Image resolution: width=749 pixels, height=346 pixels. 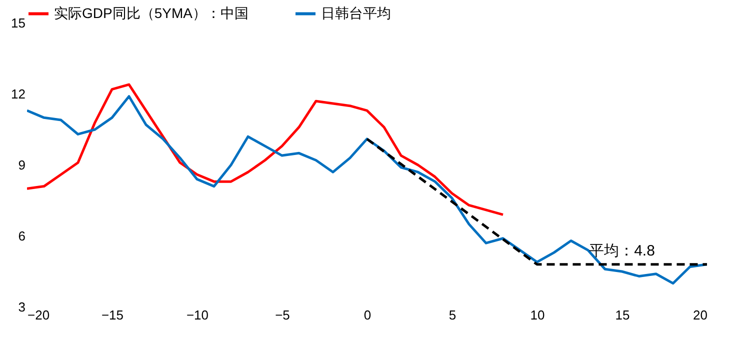 I want to click on annotation: 平均：4.8, so click(x=622, y=251).